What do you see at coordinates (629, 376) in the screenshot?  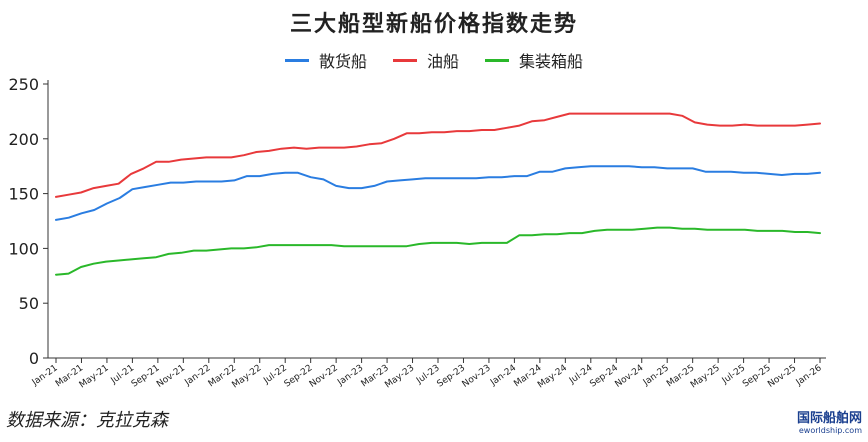 I see `x-tick-label: Nov-24` at bounding box center [629, 376].